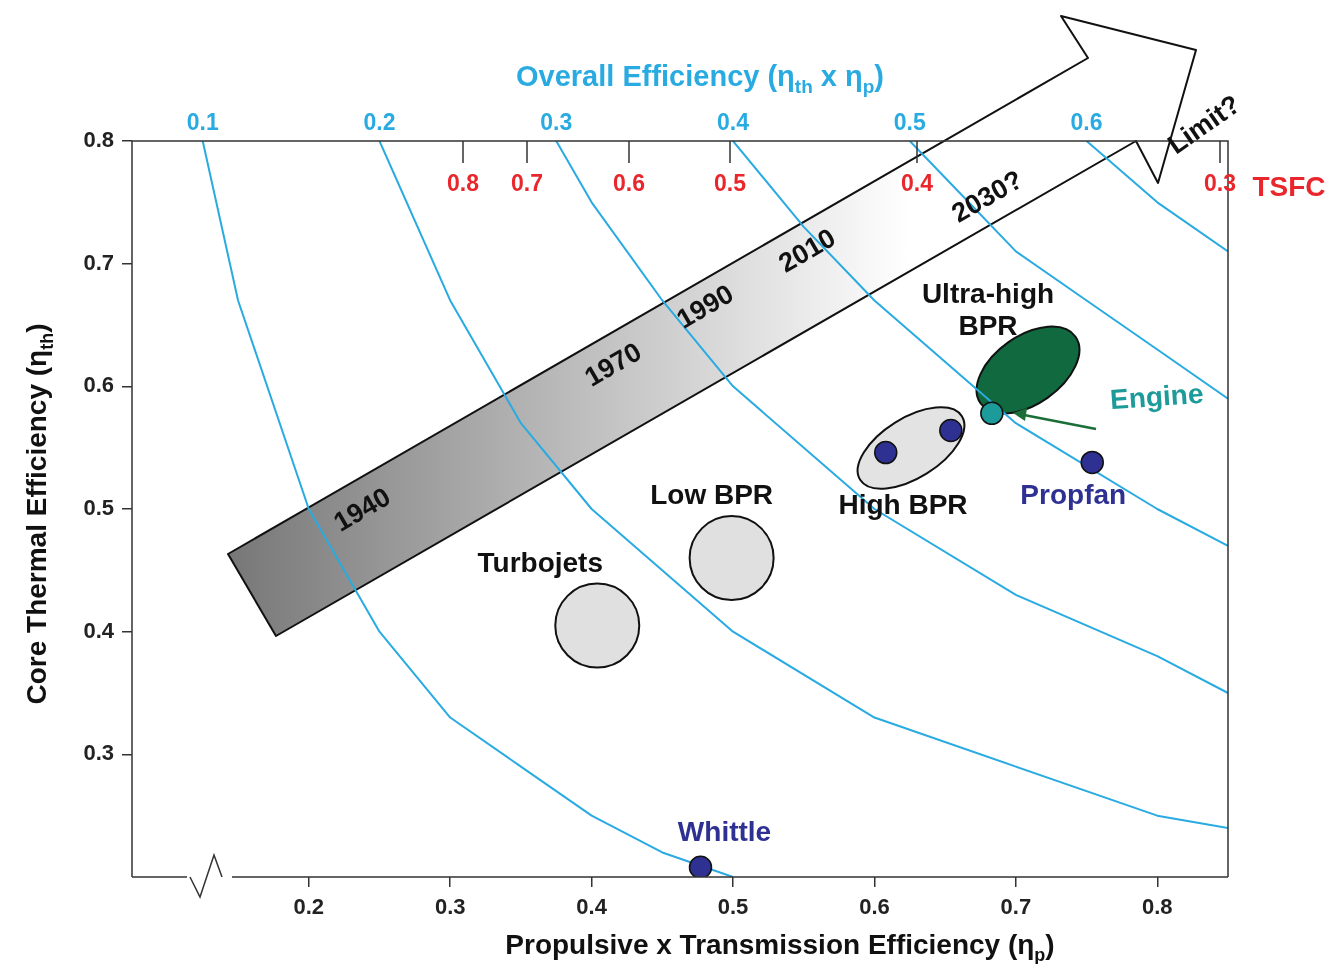 The image size is (1327, 964). What do you see at coordinates (874, 907) in the screenshot?
I see `x-tick-label: 0.6` at bounding box center [874, 907].